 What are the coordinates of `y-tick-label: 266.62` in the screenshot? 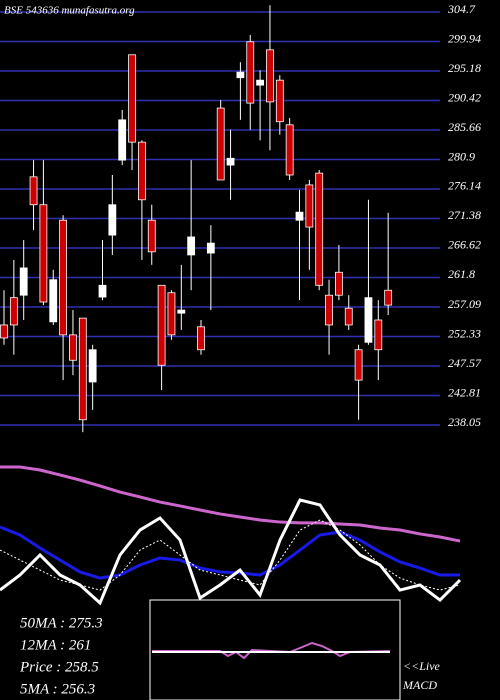 It's located at (464, 245).